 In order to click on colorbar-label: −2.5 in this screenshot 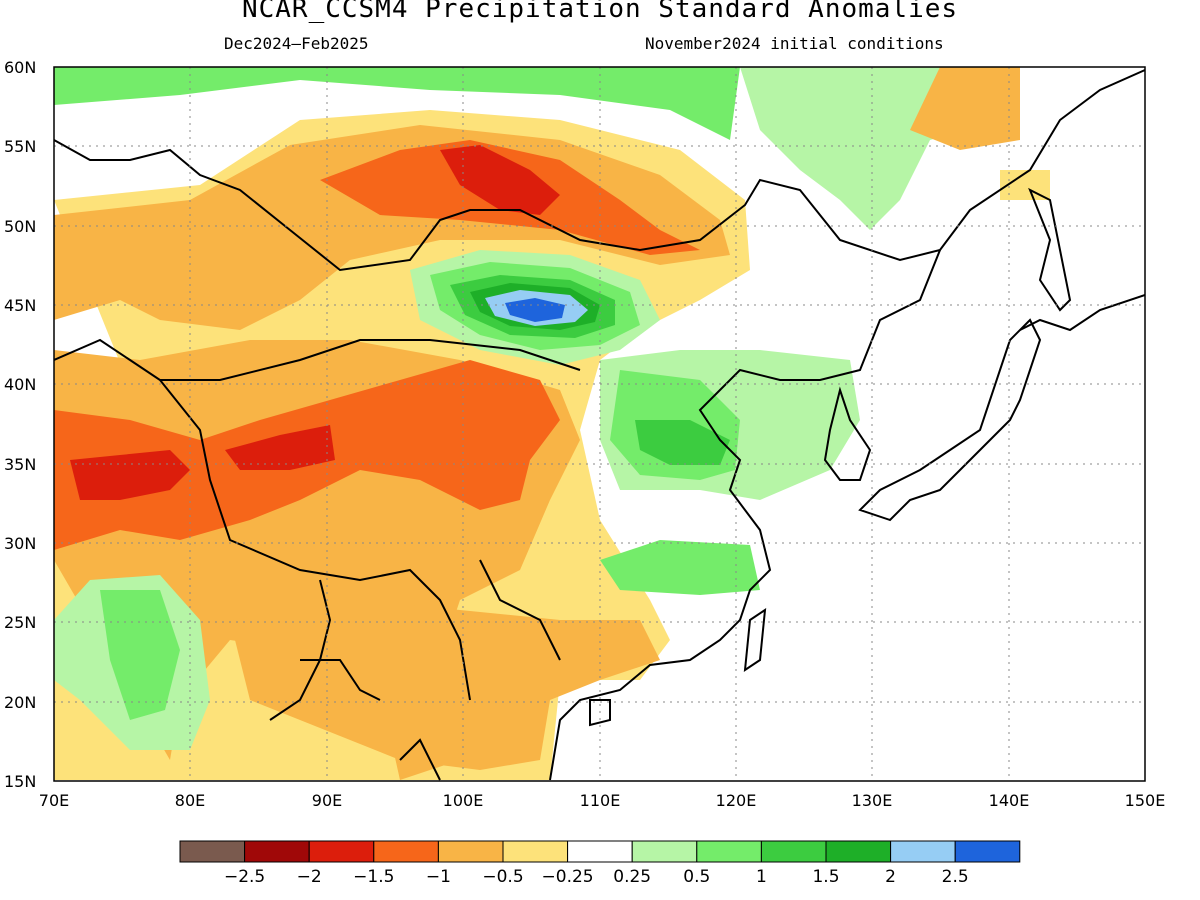, I will do `click(244, 877)`.